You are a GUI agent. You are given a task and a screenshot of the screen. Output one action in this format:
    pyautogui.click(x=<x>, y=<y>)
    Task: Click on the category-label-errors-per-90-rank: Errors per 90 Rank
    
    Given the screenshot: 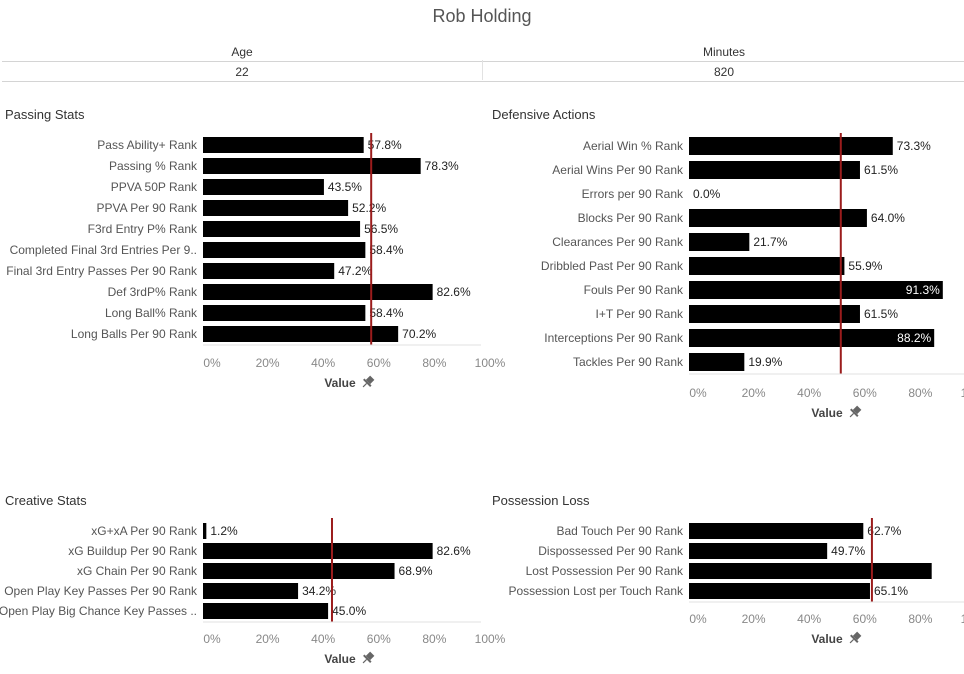 What is the action you would take?
    pyautogui.click(x=633, y=194)
    